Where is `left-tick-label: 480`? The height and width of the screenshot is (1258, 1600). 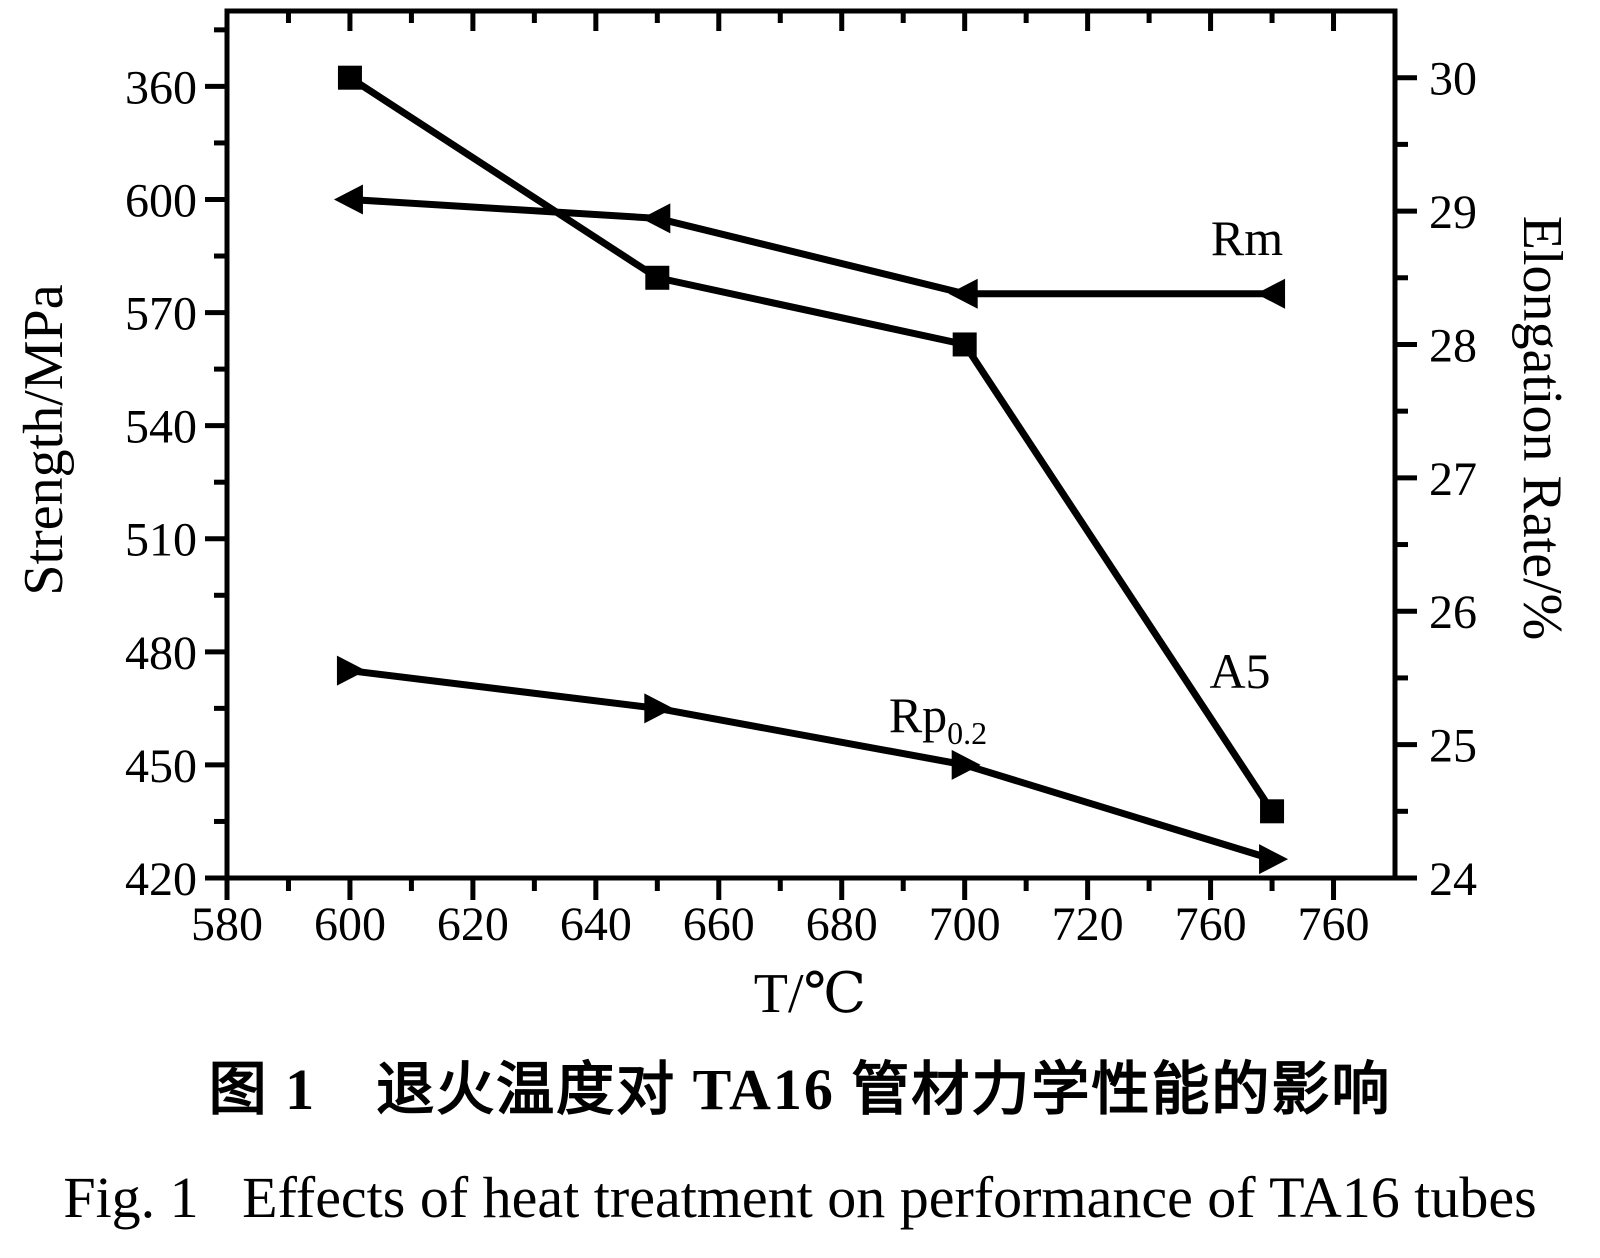 left-tick-label: 480 is located at coordinates (161, 653).